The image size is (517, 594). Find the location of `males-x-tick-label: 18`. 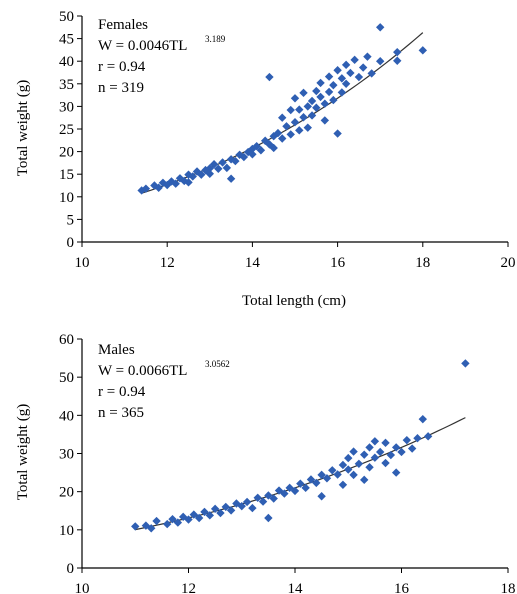

males-x-tick-label: 18 is located at coordinates (508, 587).